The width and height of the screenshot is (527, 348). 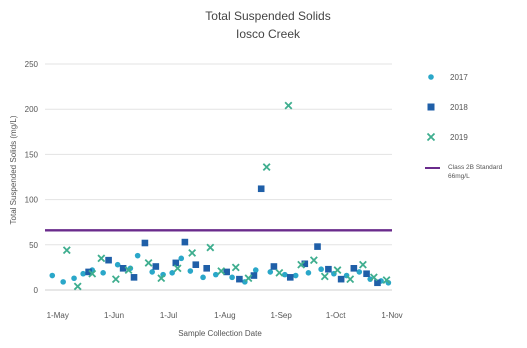 I want to click on x-axis-label: Sample Collection Date, so click(x=220, y=333).